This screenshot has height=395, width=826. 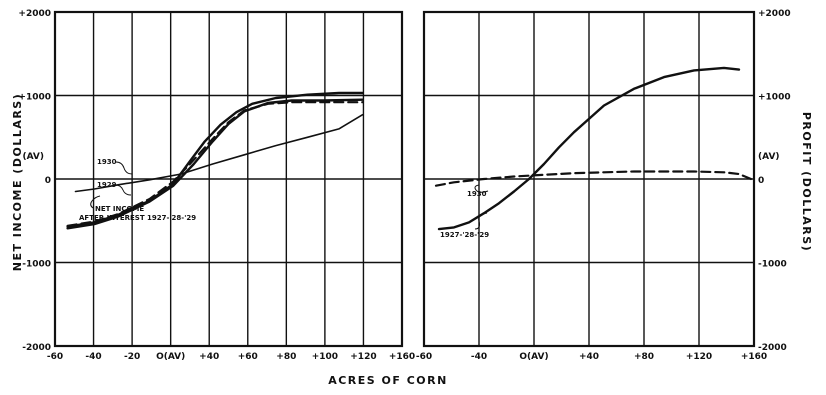 What do you see at coordinates (36, 265) in the screenshot?
I see `left-y-tick-label: -1000` at bounding box center [36, 265].